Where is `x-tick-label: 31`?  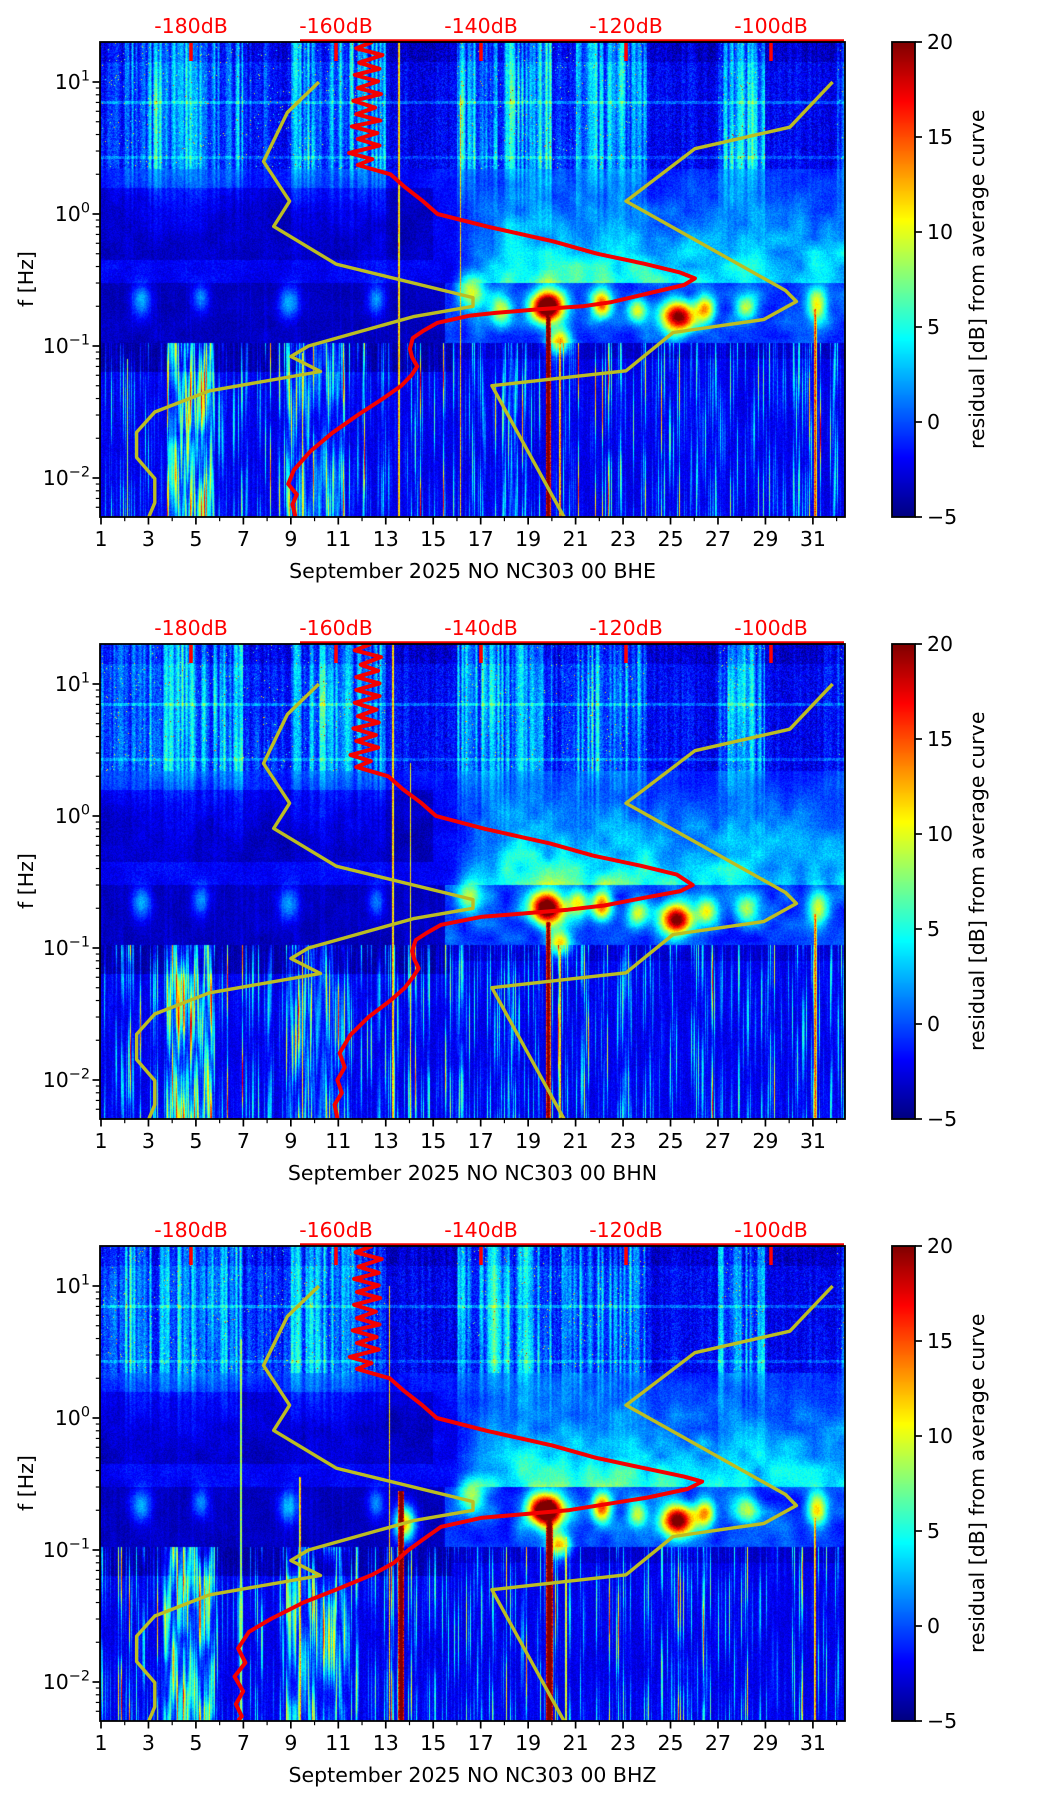 x-tick-label: 31 is located at coordinates (813, 1743).